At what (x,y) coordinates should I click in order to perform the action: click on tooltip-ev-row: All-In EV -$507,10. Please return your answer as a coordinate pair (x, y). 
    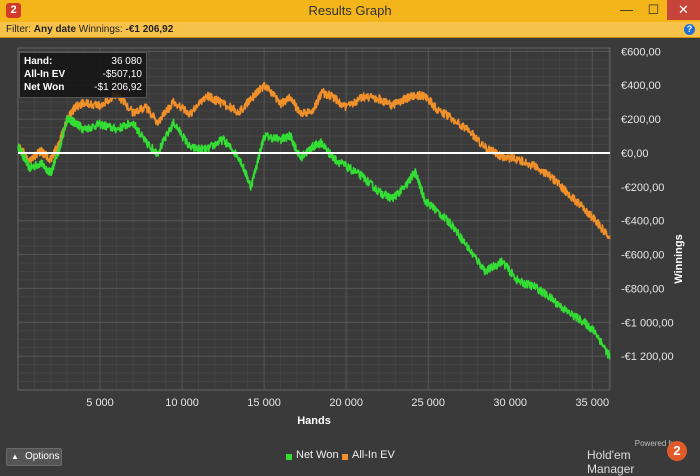
    Looking at the image, I should click on (83, 75).